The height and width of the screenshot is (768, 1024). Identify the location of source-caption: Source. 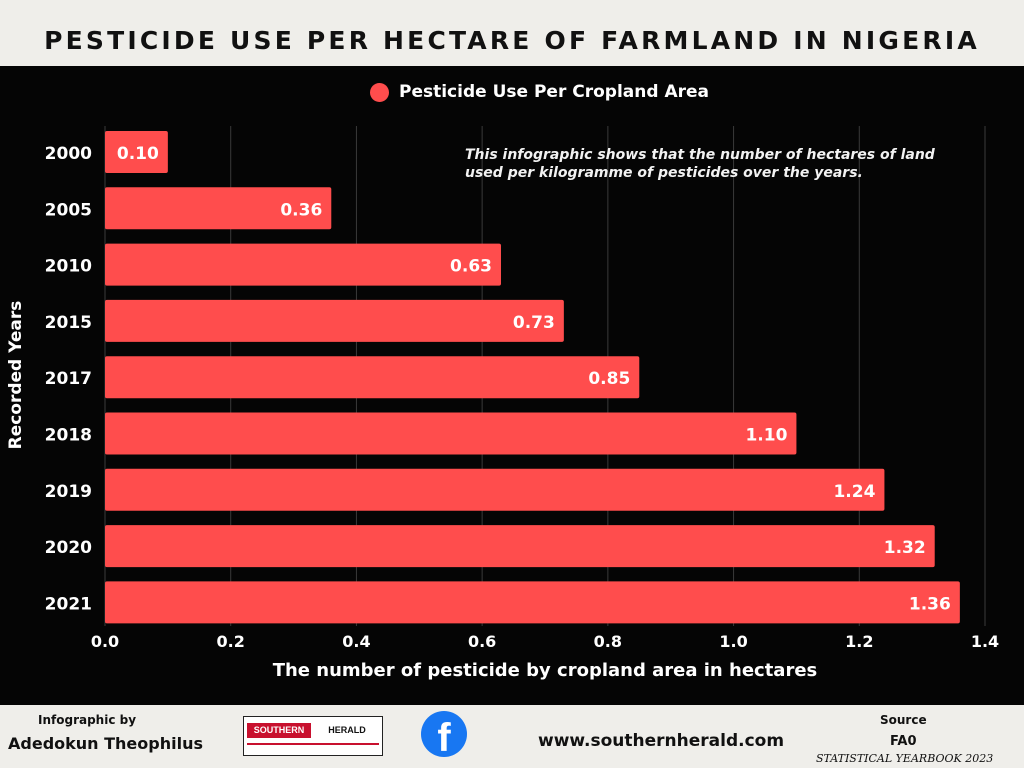
(903, 720).